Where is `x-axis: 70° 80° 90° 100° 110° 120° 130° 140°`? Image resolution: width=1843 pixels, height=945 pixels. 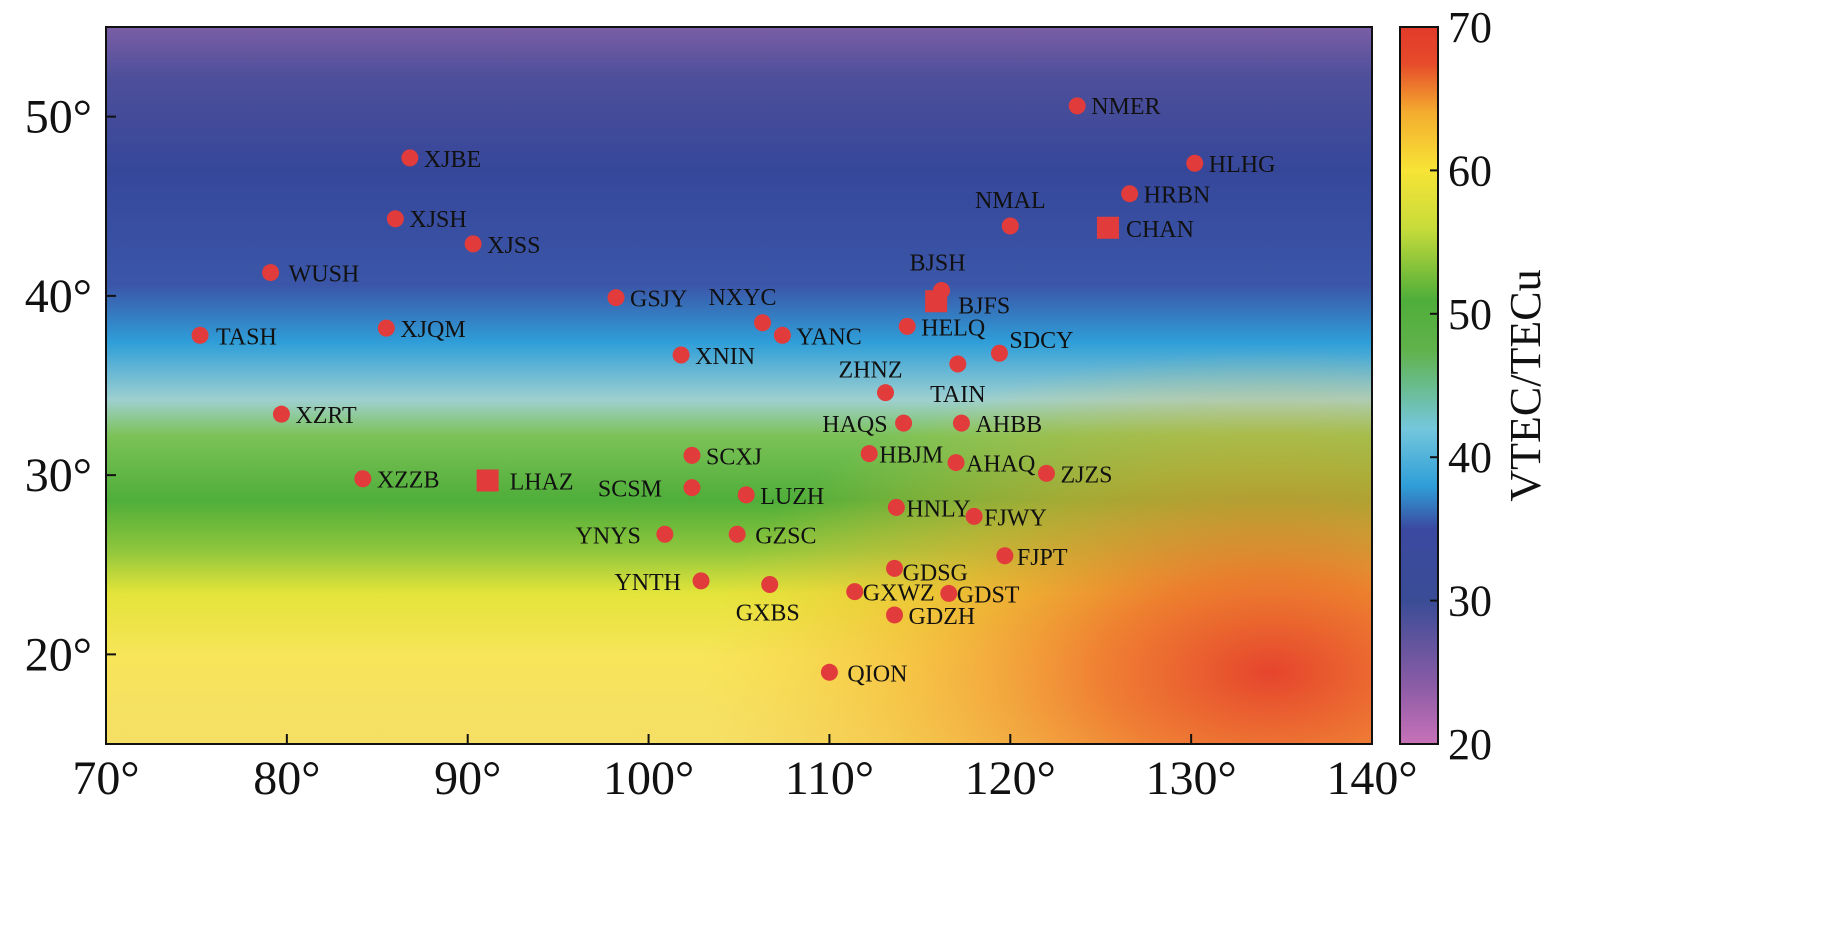
x-axis: 70° 80° 90° 100° 110° 120° 130° 140° is located at coordinates (745, 769).